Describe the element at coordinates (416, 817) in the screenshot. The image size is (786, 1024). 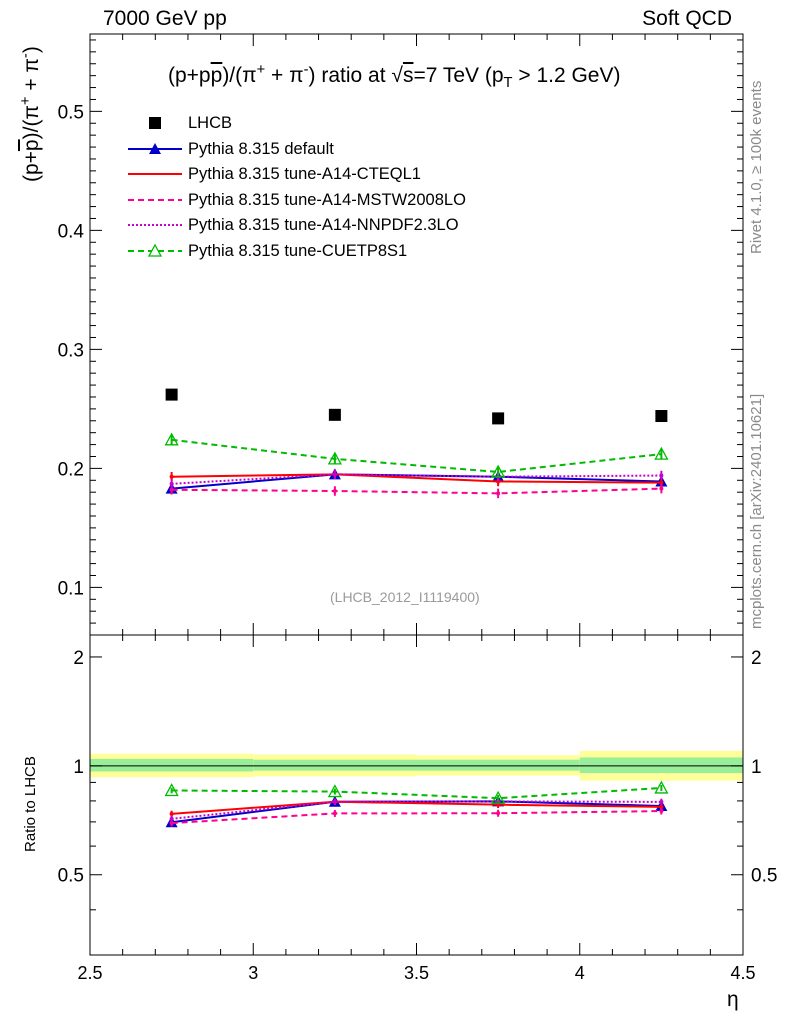
I see `series-2-ratio-line` at that location.